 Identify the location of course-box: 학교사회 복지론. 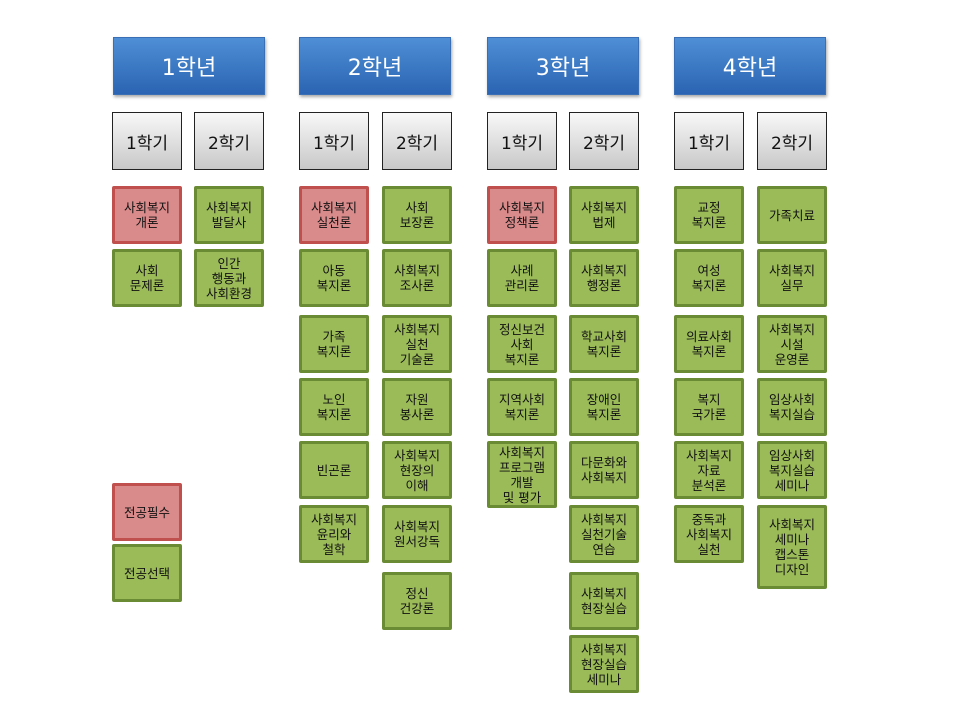
(604, 344).